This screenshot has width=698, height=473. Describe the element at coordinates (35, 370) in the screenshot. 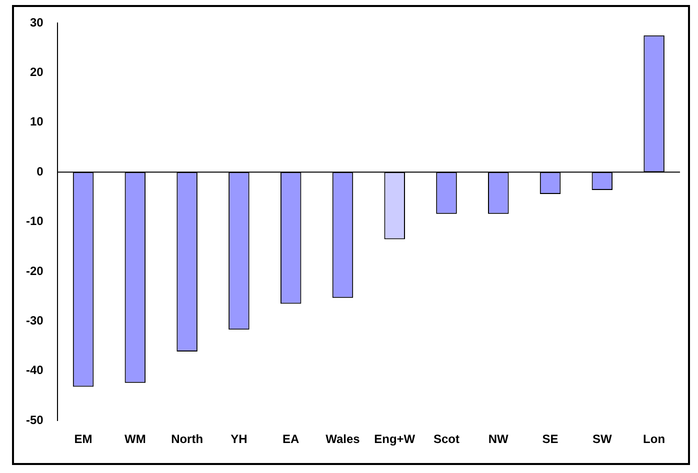

I see `y-tick-label: -40` at that location.